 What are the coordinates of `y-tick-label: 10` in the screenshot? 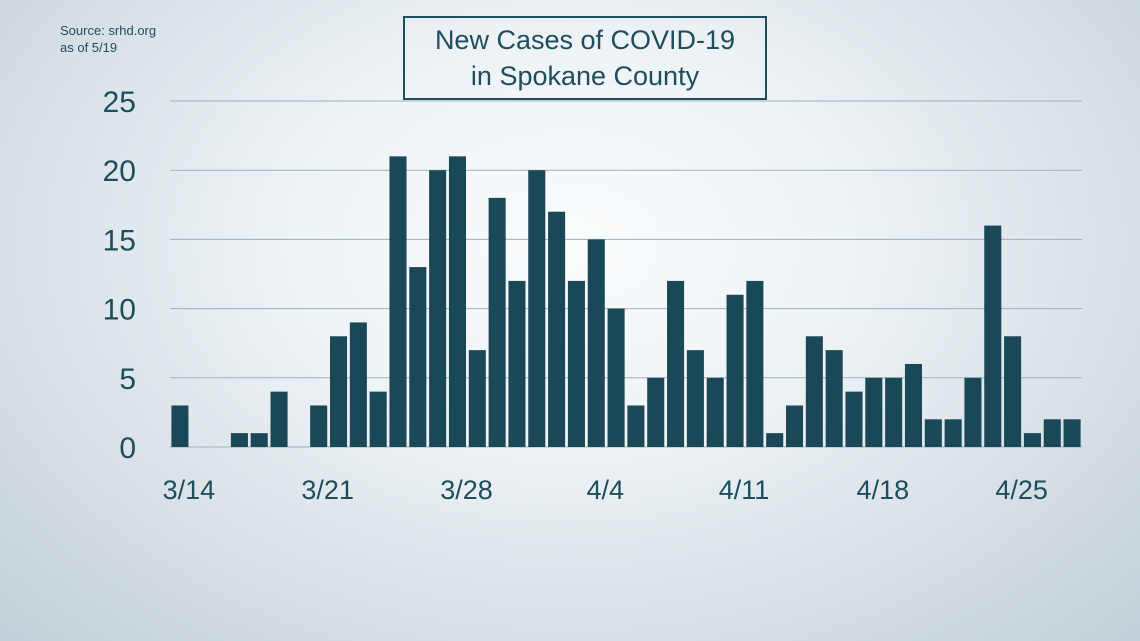 It's located at (119, 310).